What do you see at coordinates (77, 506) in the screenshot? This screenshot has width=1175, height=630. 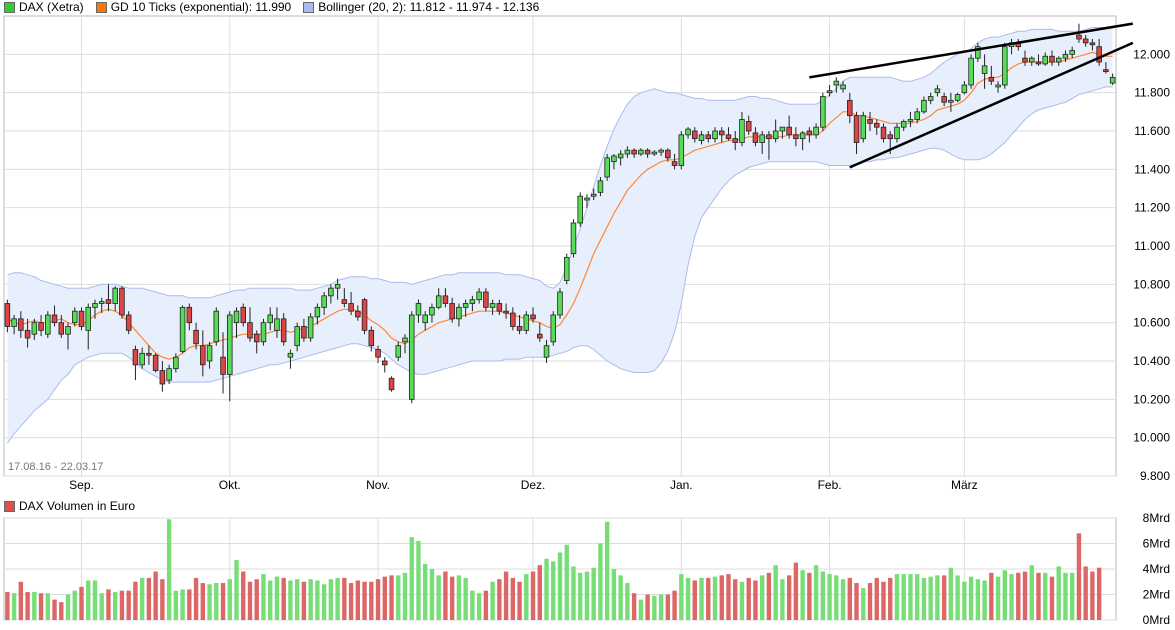 I see `legend-volume-label: DAX Volumen in Euro` at bounding box center [77, 506].